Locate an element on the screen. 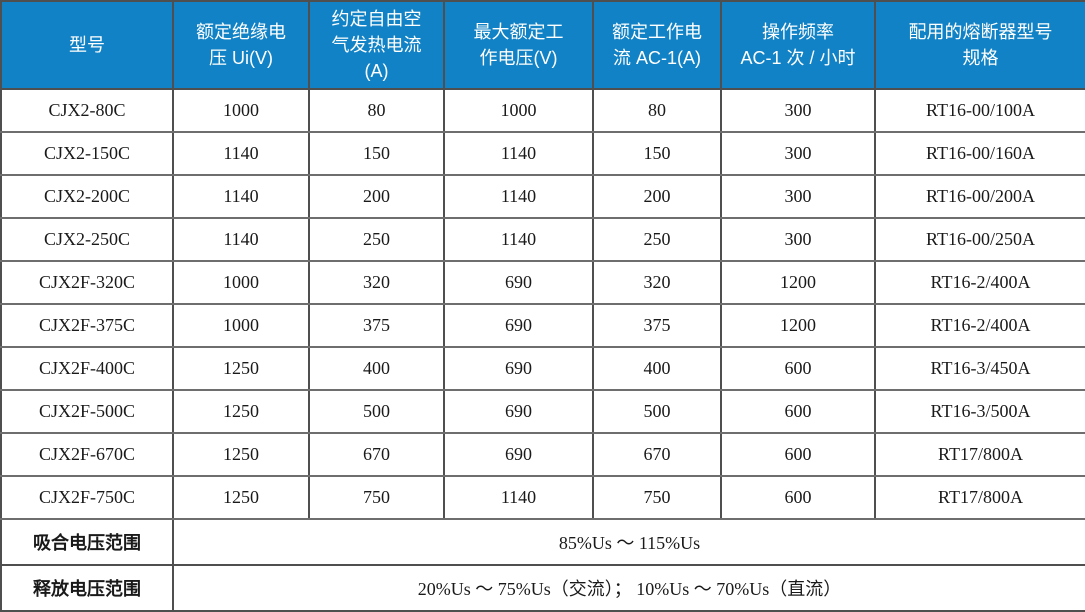 The image size is (1085, 612). table-row: CJX2F-320C 1000 320 690 320 1200 RT16-2/400A is located at coordinates (542, 282).